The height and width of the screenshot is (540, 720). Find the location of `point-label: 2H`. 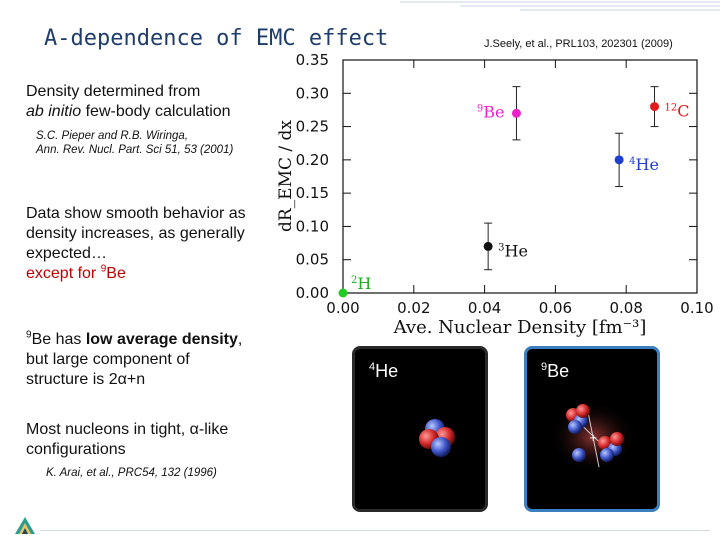

point-label: 2H is located at coordinates (361, 283).